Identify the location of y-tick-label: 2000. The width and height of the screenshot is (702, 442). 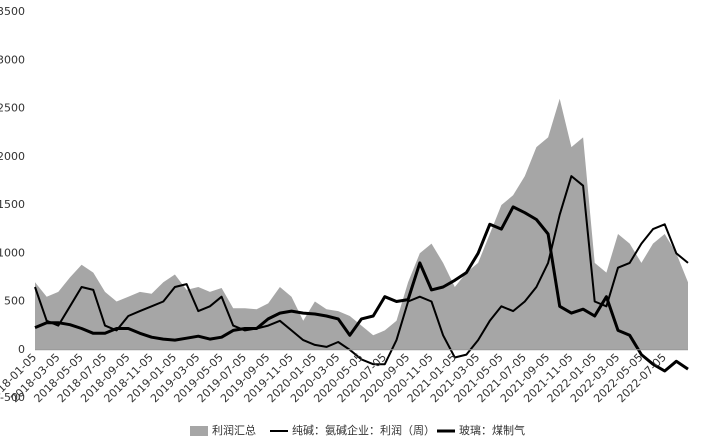
(12, 156).